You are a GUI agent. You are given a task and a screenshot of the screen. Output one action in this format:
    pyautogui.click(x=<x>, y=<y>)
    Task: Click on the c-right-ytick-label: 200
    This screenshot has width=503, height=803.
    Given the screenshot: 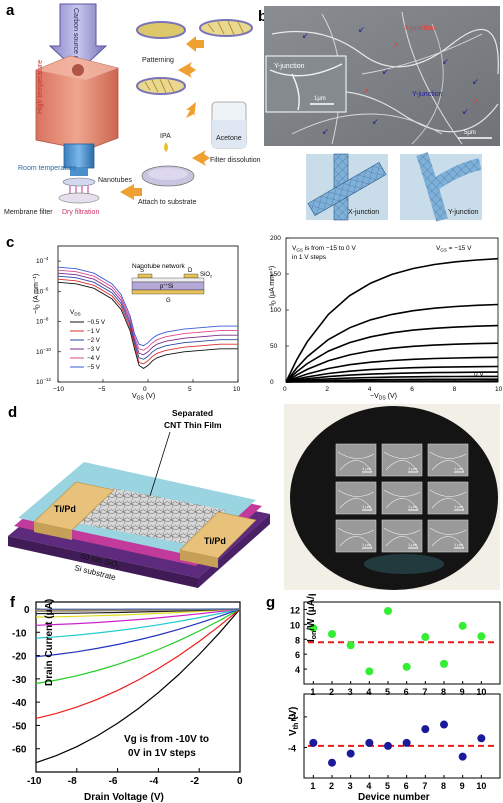 What is the action you would take?
    pyautogui.click(x=275, y=238)
    